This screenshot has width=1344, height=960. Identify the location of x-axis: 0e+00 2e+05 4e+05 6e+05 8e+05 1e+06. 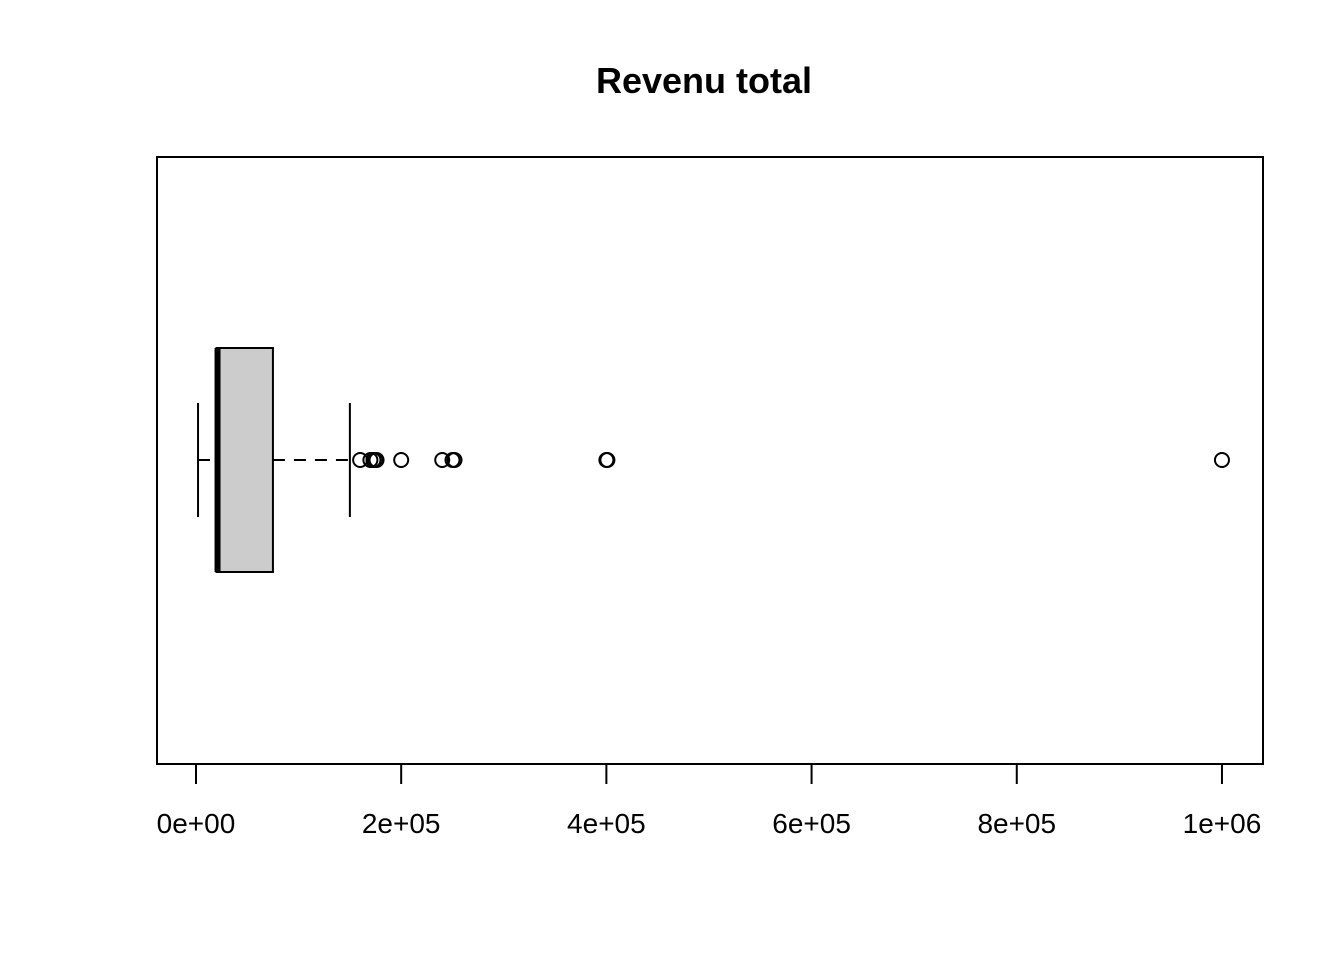
(709, 801).